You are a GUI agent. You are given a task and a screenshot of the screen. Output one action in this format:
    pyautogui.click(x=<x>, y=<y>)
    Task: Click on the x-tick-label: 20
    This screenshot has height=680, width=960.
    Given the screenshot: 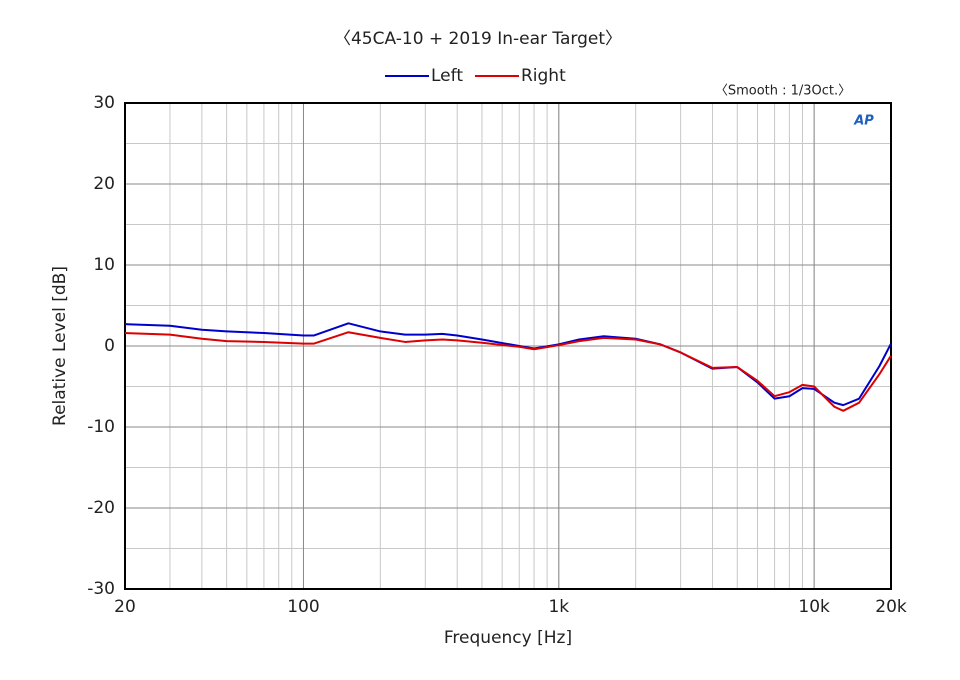 What is the action you would take?
    pyautogui.click(x=125, y=607)
    